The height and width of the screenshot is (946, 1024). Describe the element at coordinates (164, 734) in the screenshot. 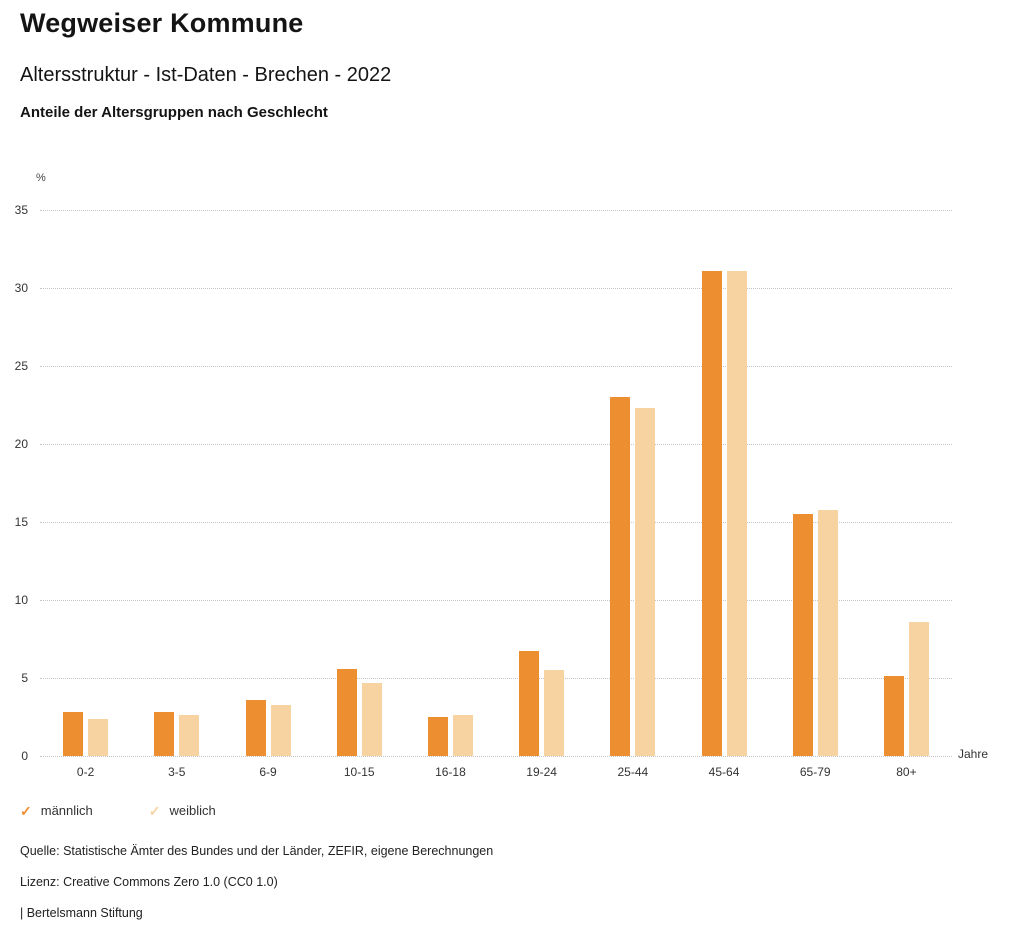

I see `bar-männlich-3-5` at that location.